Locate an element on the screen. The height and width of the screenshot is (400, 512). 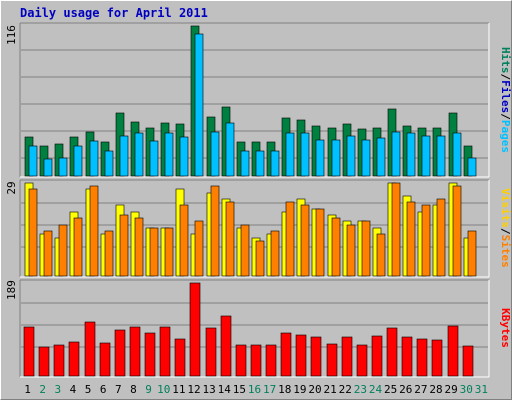
day-label-20: 20 is located at coordinates (314, 389).